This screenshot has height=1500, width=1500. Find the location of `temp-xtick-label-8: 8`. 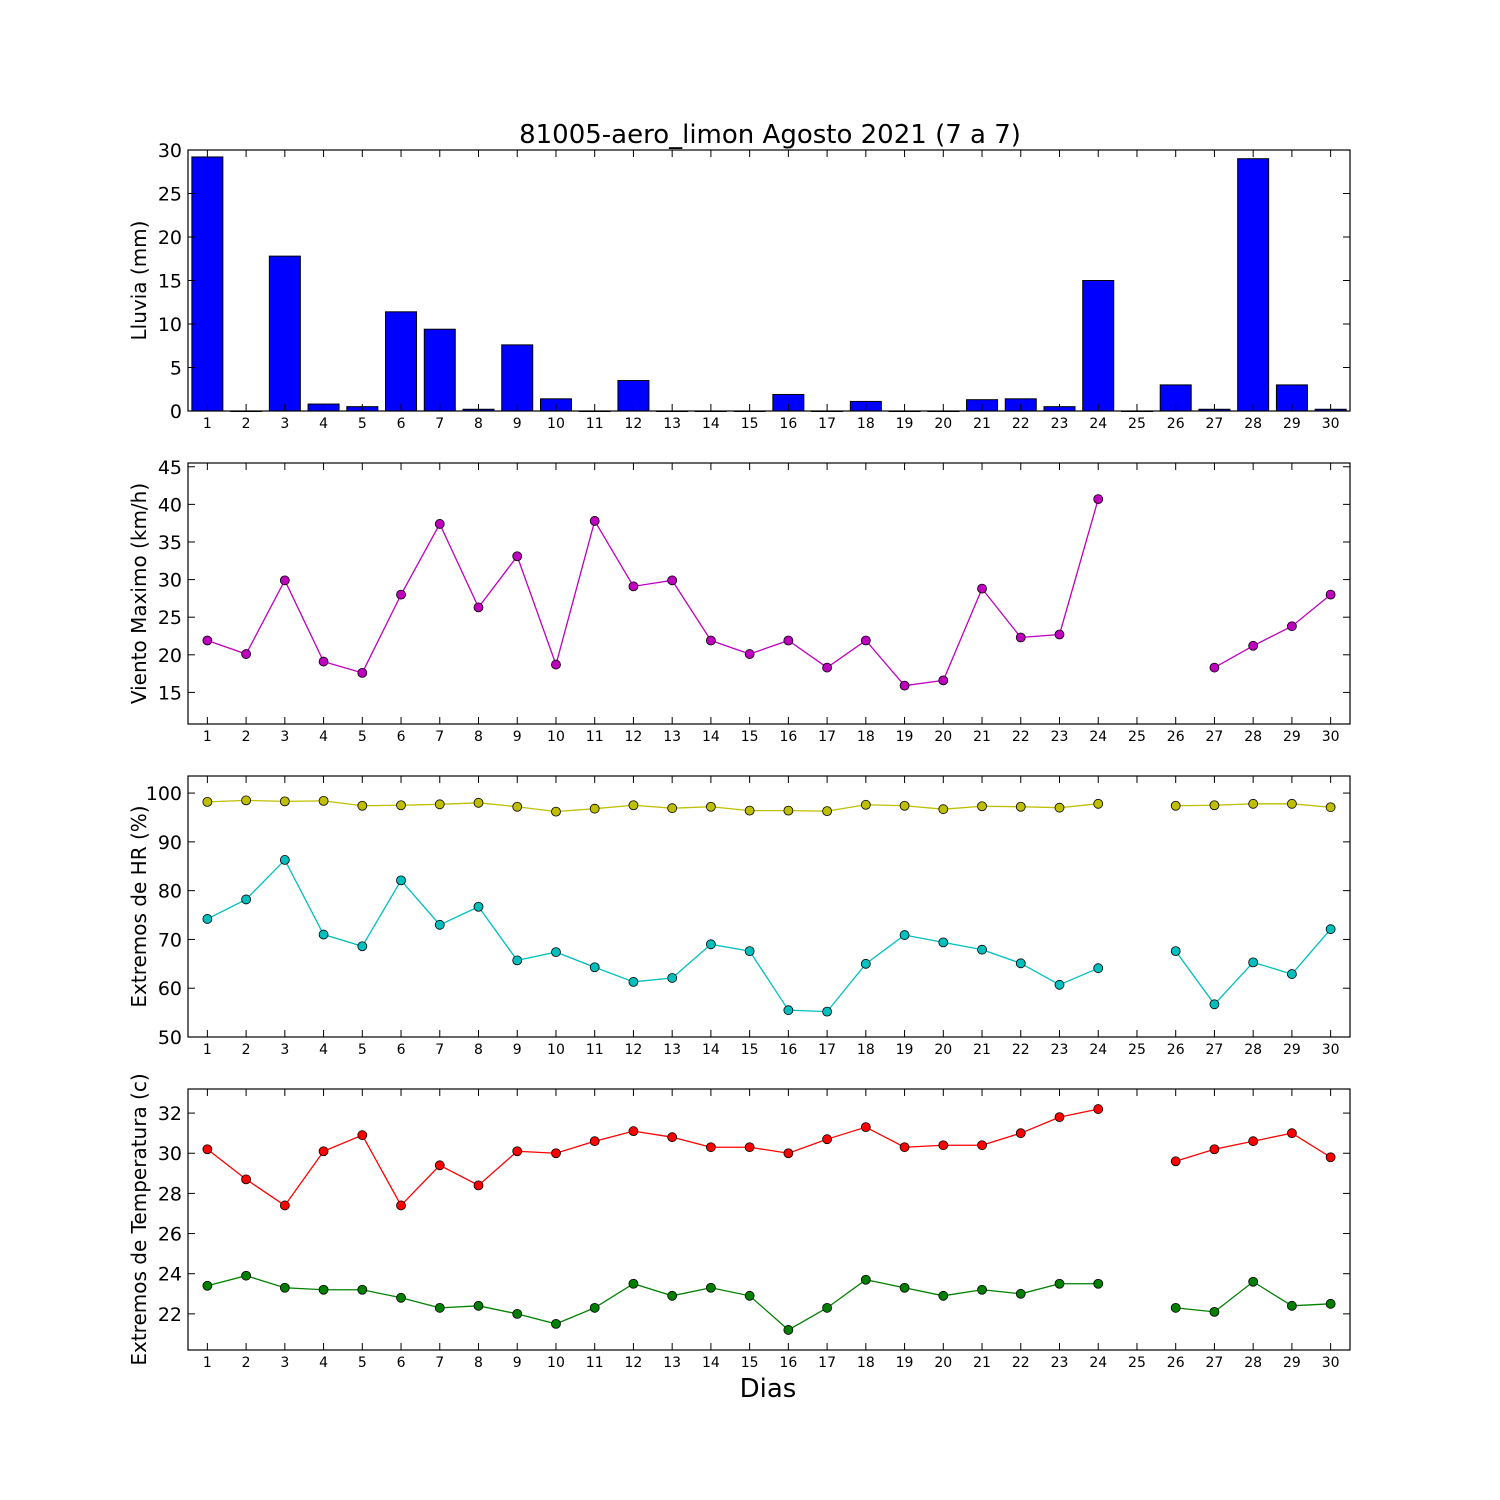

temp-xtick-label-8: 8 is located at coordinates (478, 1363).